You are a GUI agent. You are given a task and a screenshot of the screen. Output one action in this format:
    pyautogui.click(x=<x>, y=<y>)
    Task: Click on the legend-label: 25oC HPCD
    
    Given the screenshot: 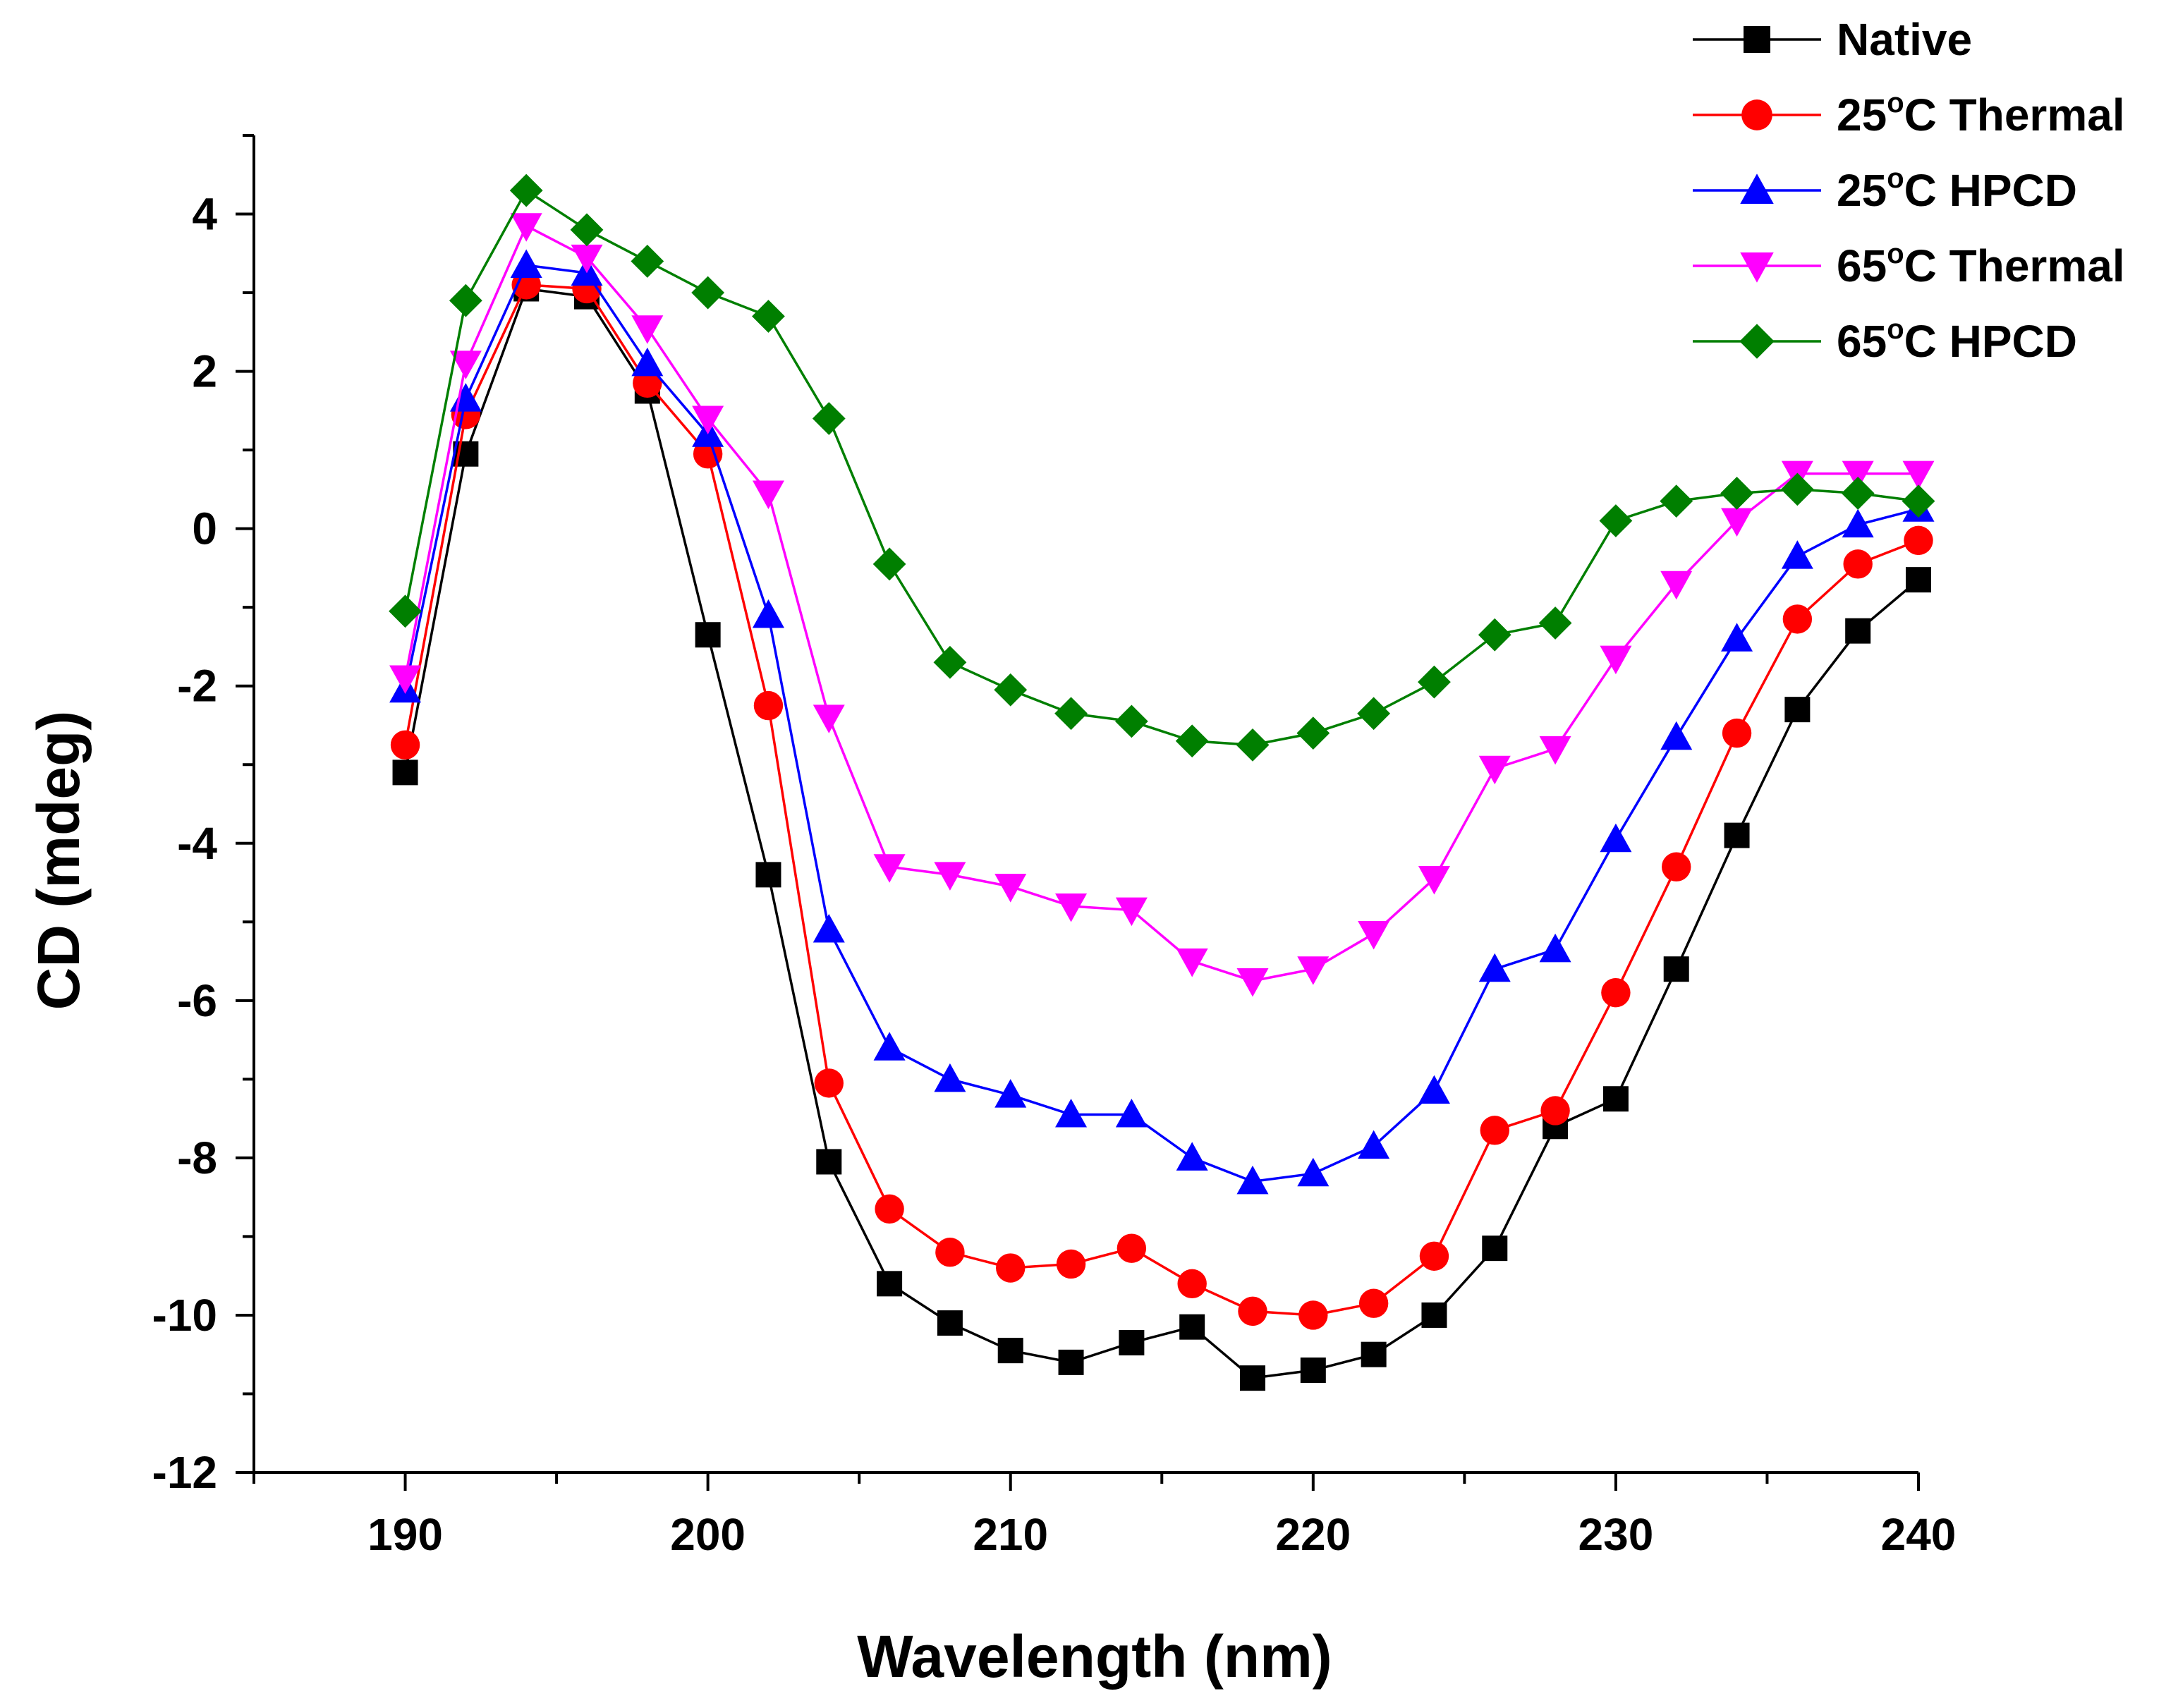 What is the action you would take?
    pyautogui.click(x=1957, y=189)
    